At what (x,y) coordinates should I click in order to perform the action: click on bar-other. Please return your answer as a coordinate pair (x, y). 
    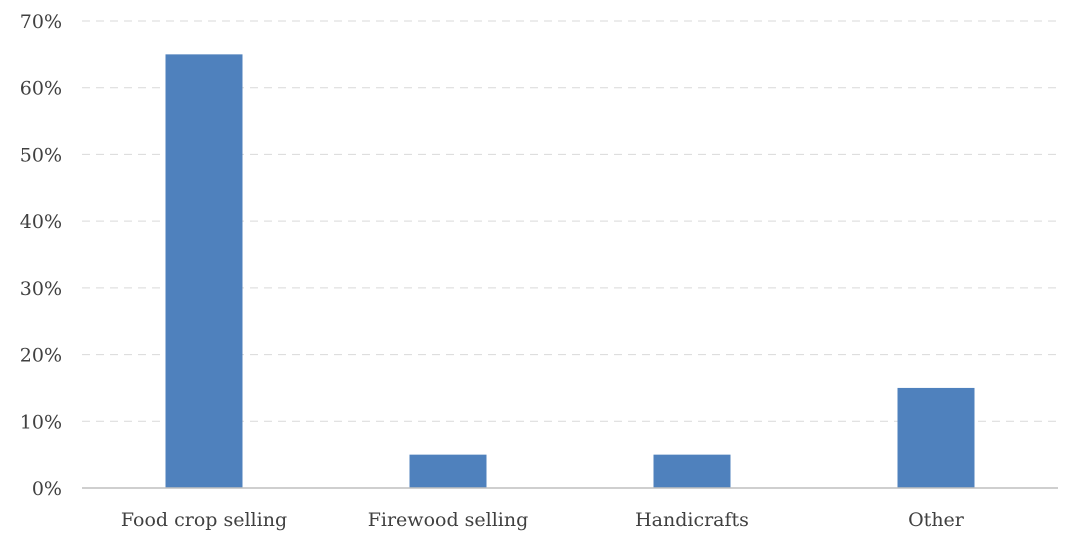
    Looking at the image, I should click on (936, 437).